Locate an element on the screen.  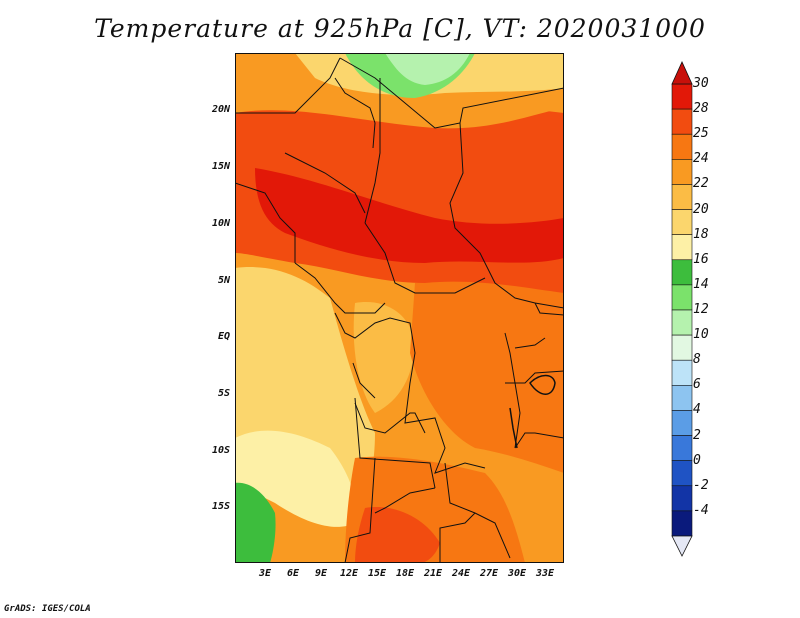
colorbar-label: 16 is located at coordinates (701, 259).